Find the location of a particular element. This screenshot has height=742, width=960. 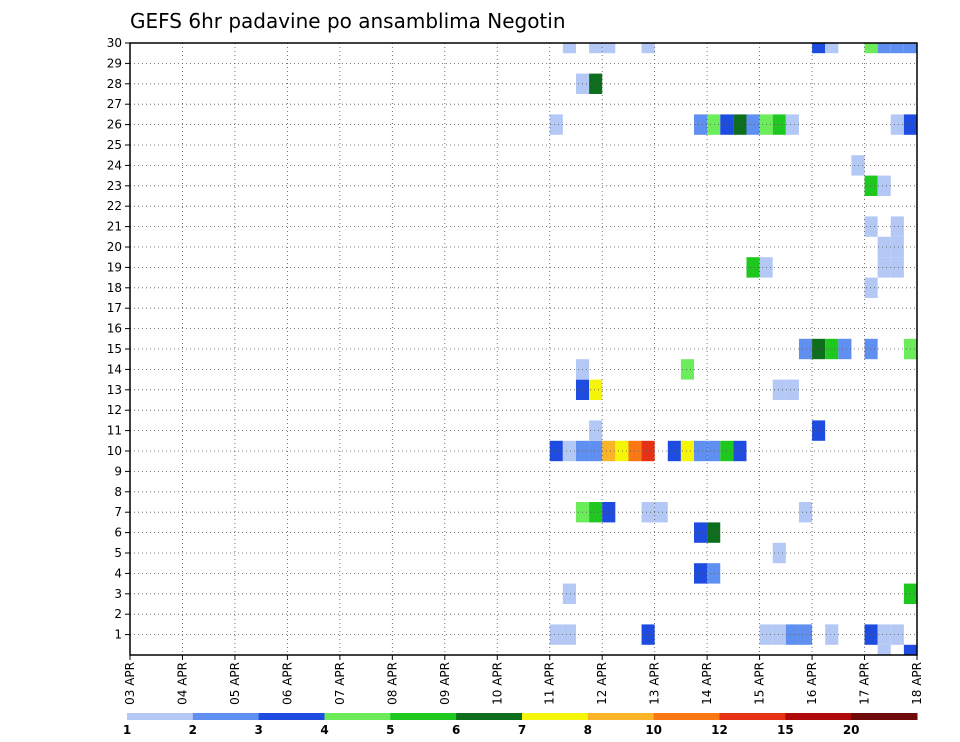

x-tick-label: 18 APR is located at coordinates (917, 683).